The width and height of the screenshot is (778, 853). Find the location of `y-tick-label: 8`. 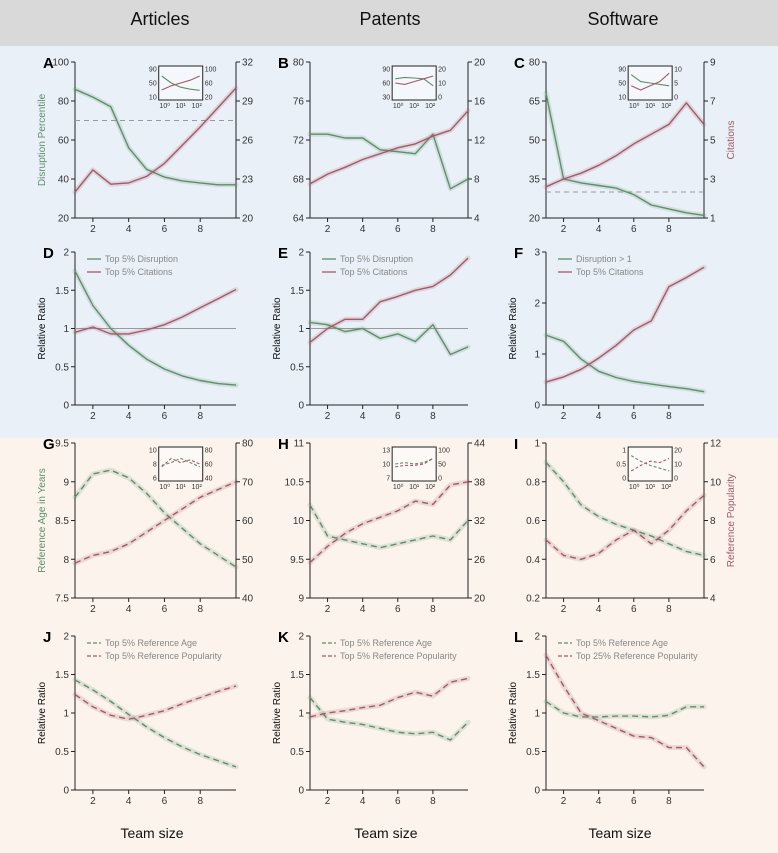

y-tick-label: 8 is located at coordinates (66, 560).